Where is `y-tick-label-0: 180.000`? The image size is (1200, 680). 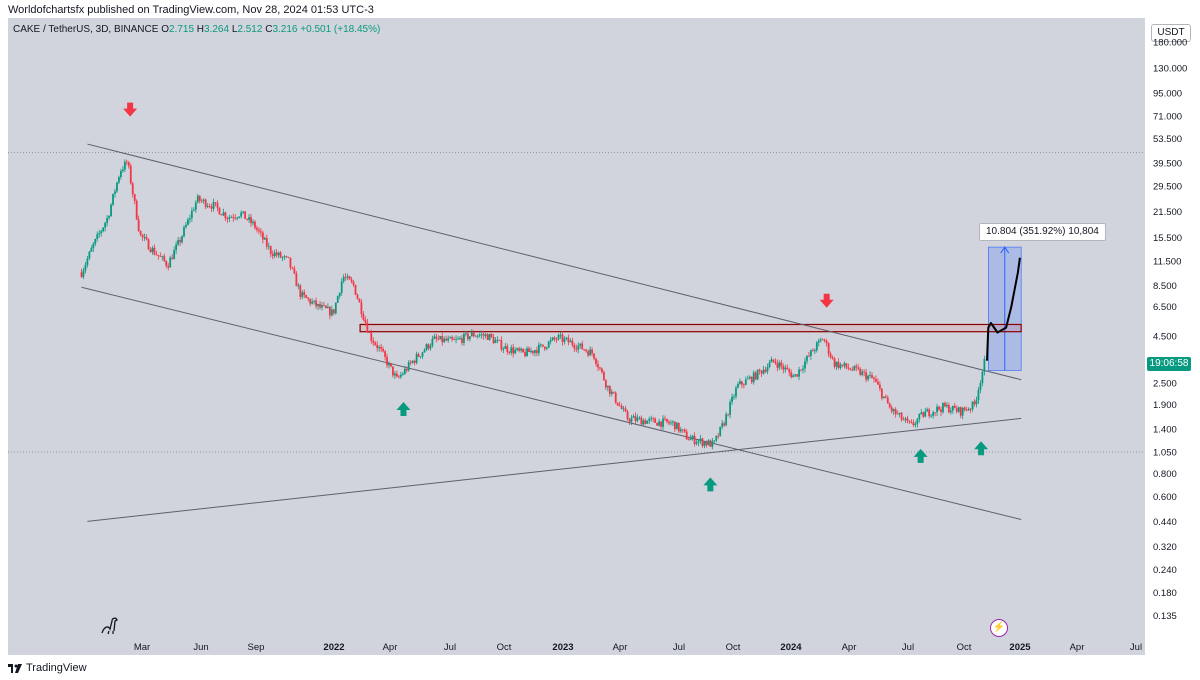
y-tick-label-0: 180.000 is located at coordinates (1170, 42).